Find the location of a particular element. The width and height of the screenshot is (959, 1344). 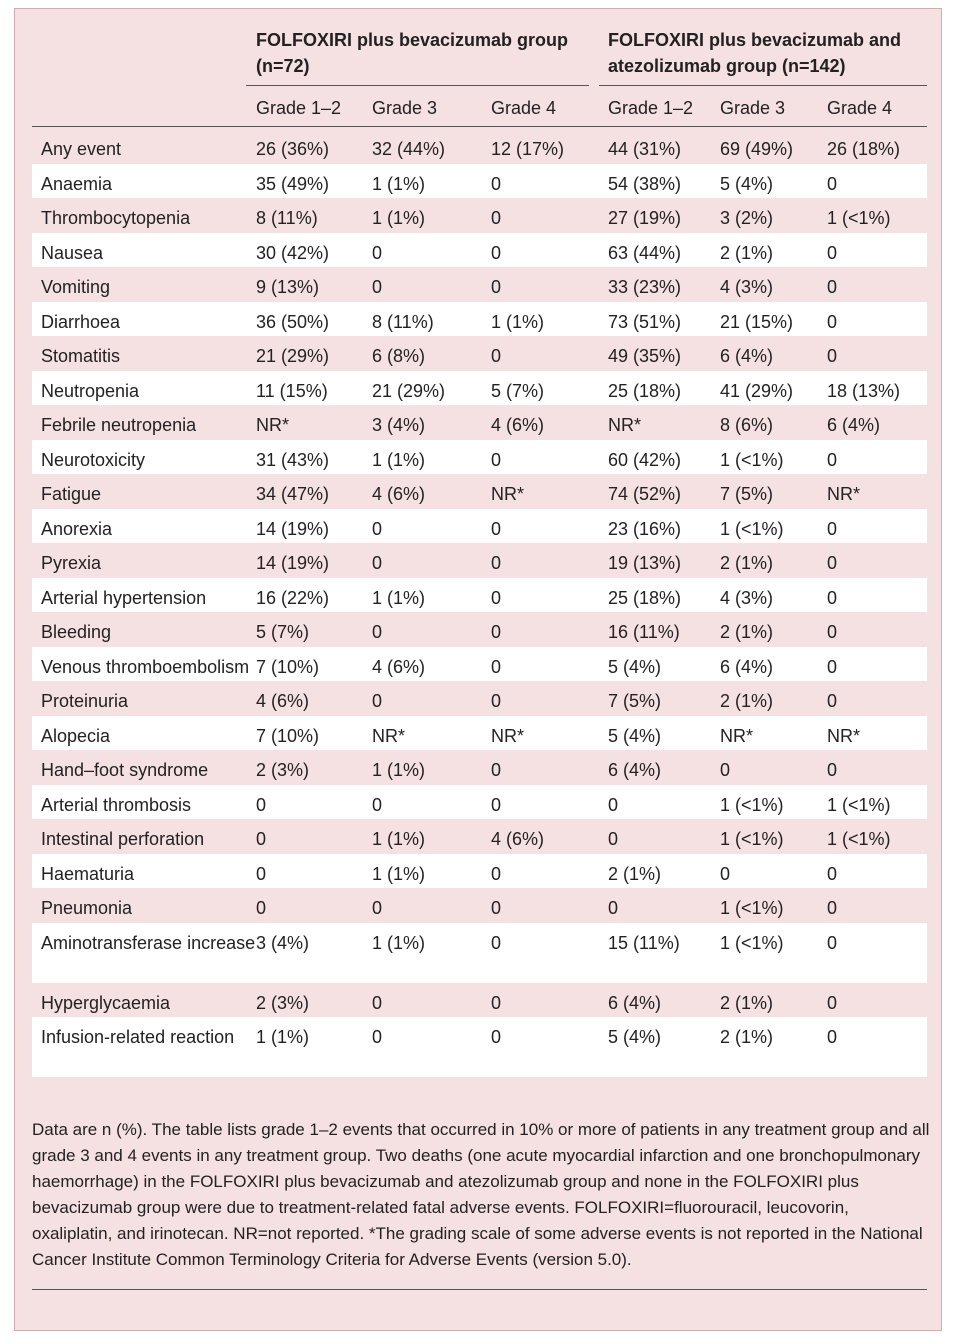

cell-value: 4 (3%) is located at coordinates (747, 597).